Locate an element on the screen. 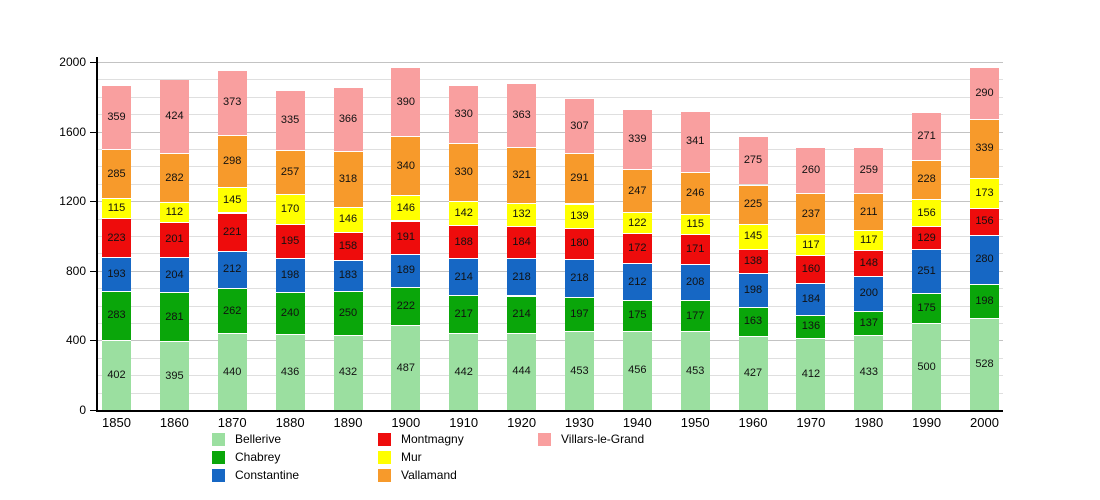 The image size is (1100, 500). bar-2000: 528 198 280 156 173 339 290 is located at coordinates (984, 205).